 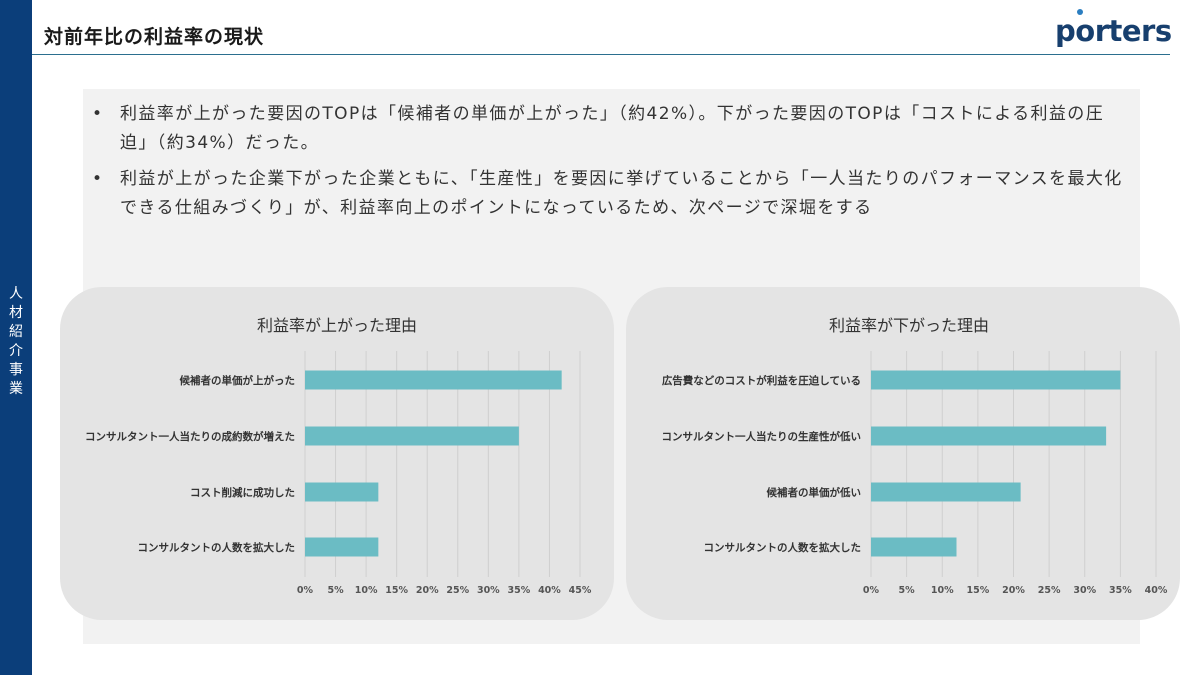 I want to click on chart-title: 利益率が上がった理由, so click(x=337, y=325).